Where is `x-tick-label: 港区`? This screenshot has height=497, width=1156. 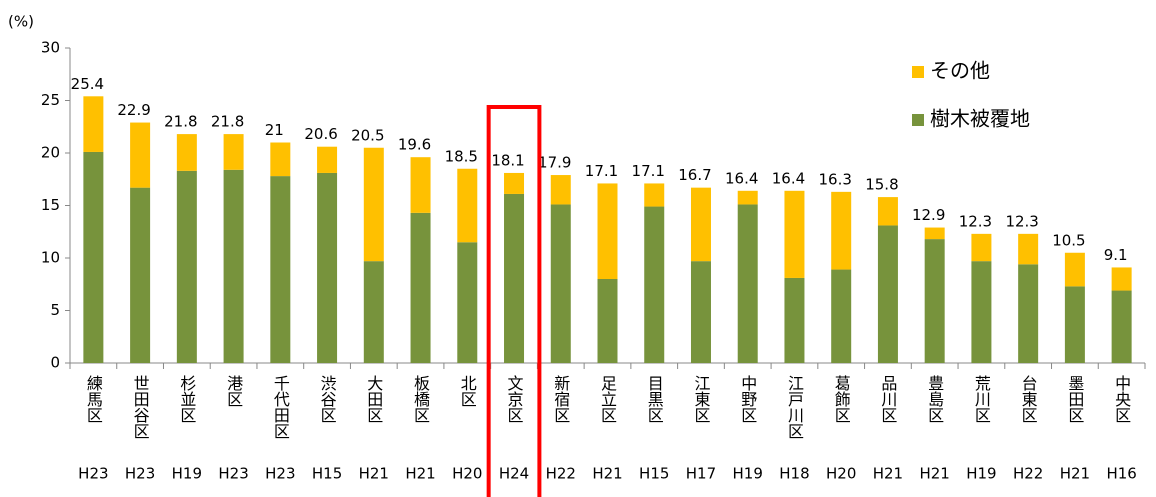 x-tick-label: 港区 is located at coordinates (233, 391).